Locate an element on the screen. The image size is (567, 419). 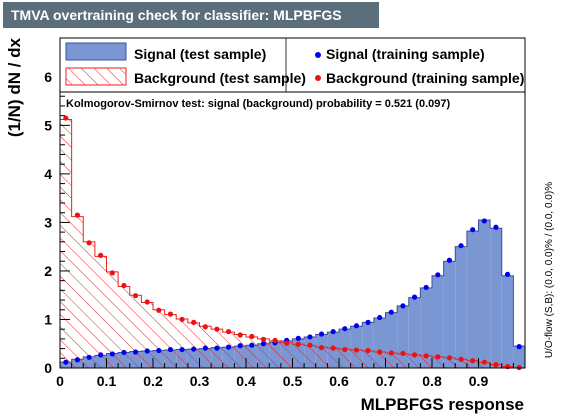
x-axis-label: MLPBFGS response is located at coordinates (442, 404).